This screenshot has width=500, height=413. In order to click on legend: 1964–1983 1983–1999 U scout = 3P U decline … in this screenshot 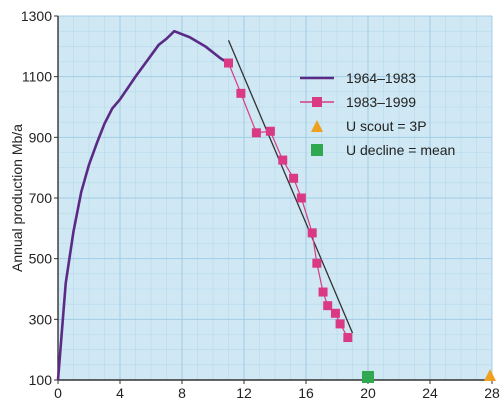, I will do `click(377, 114)`.